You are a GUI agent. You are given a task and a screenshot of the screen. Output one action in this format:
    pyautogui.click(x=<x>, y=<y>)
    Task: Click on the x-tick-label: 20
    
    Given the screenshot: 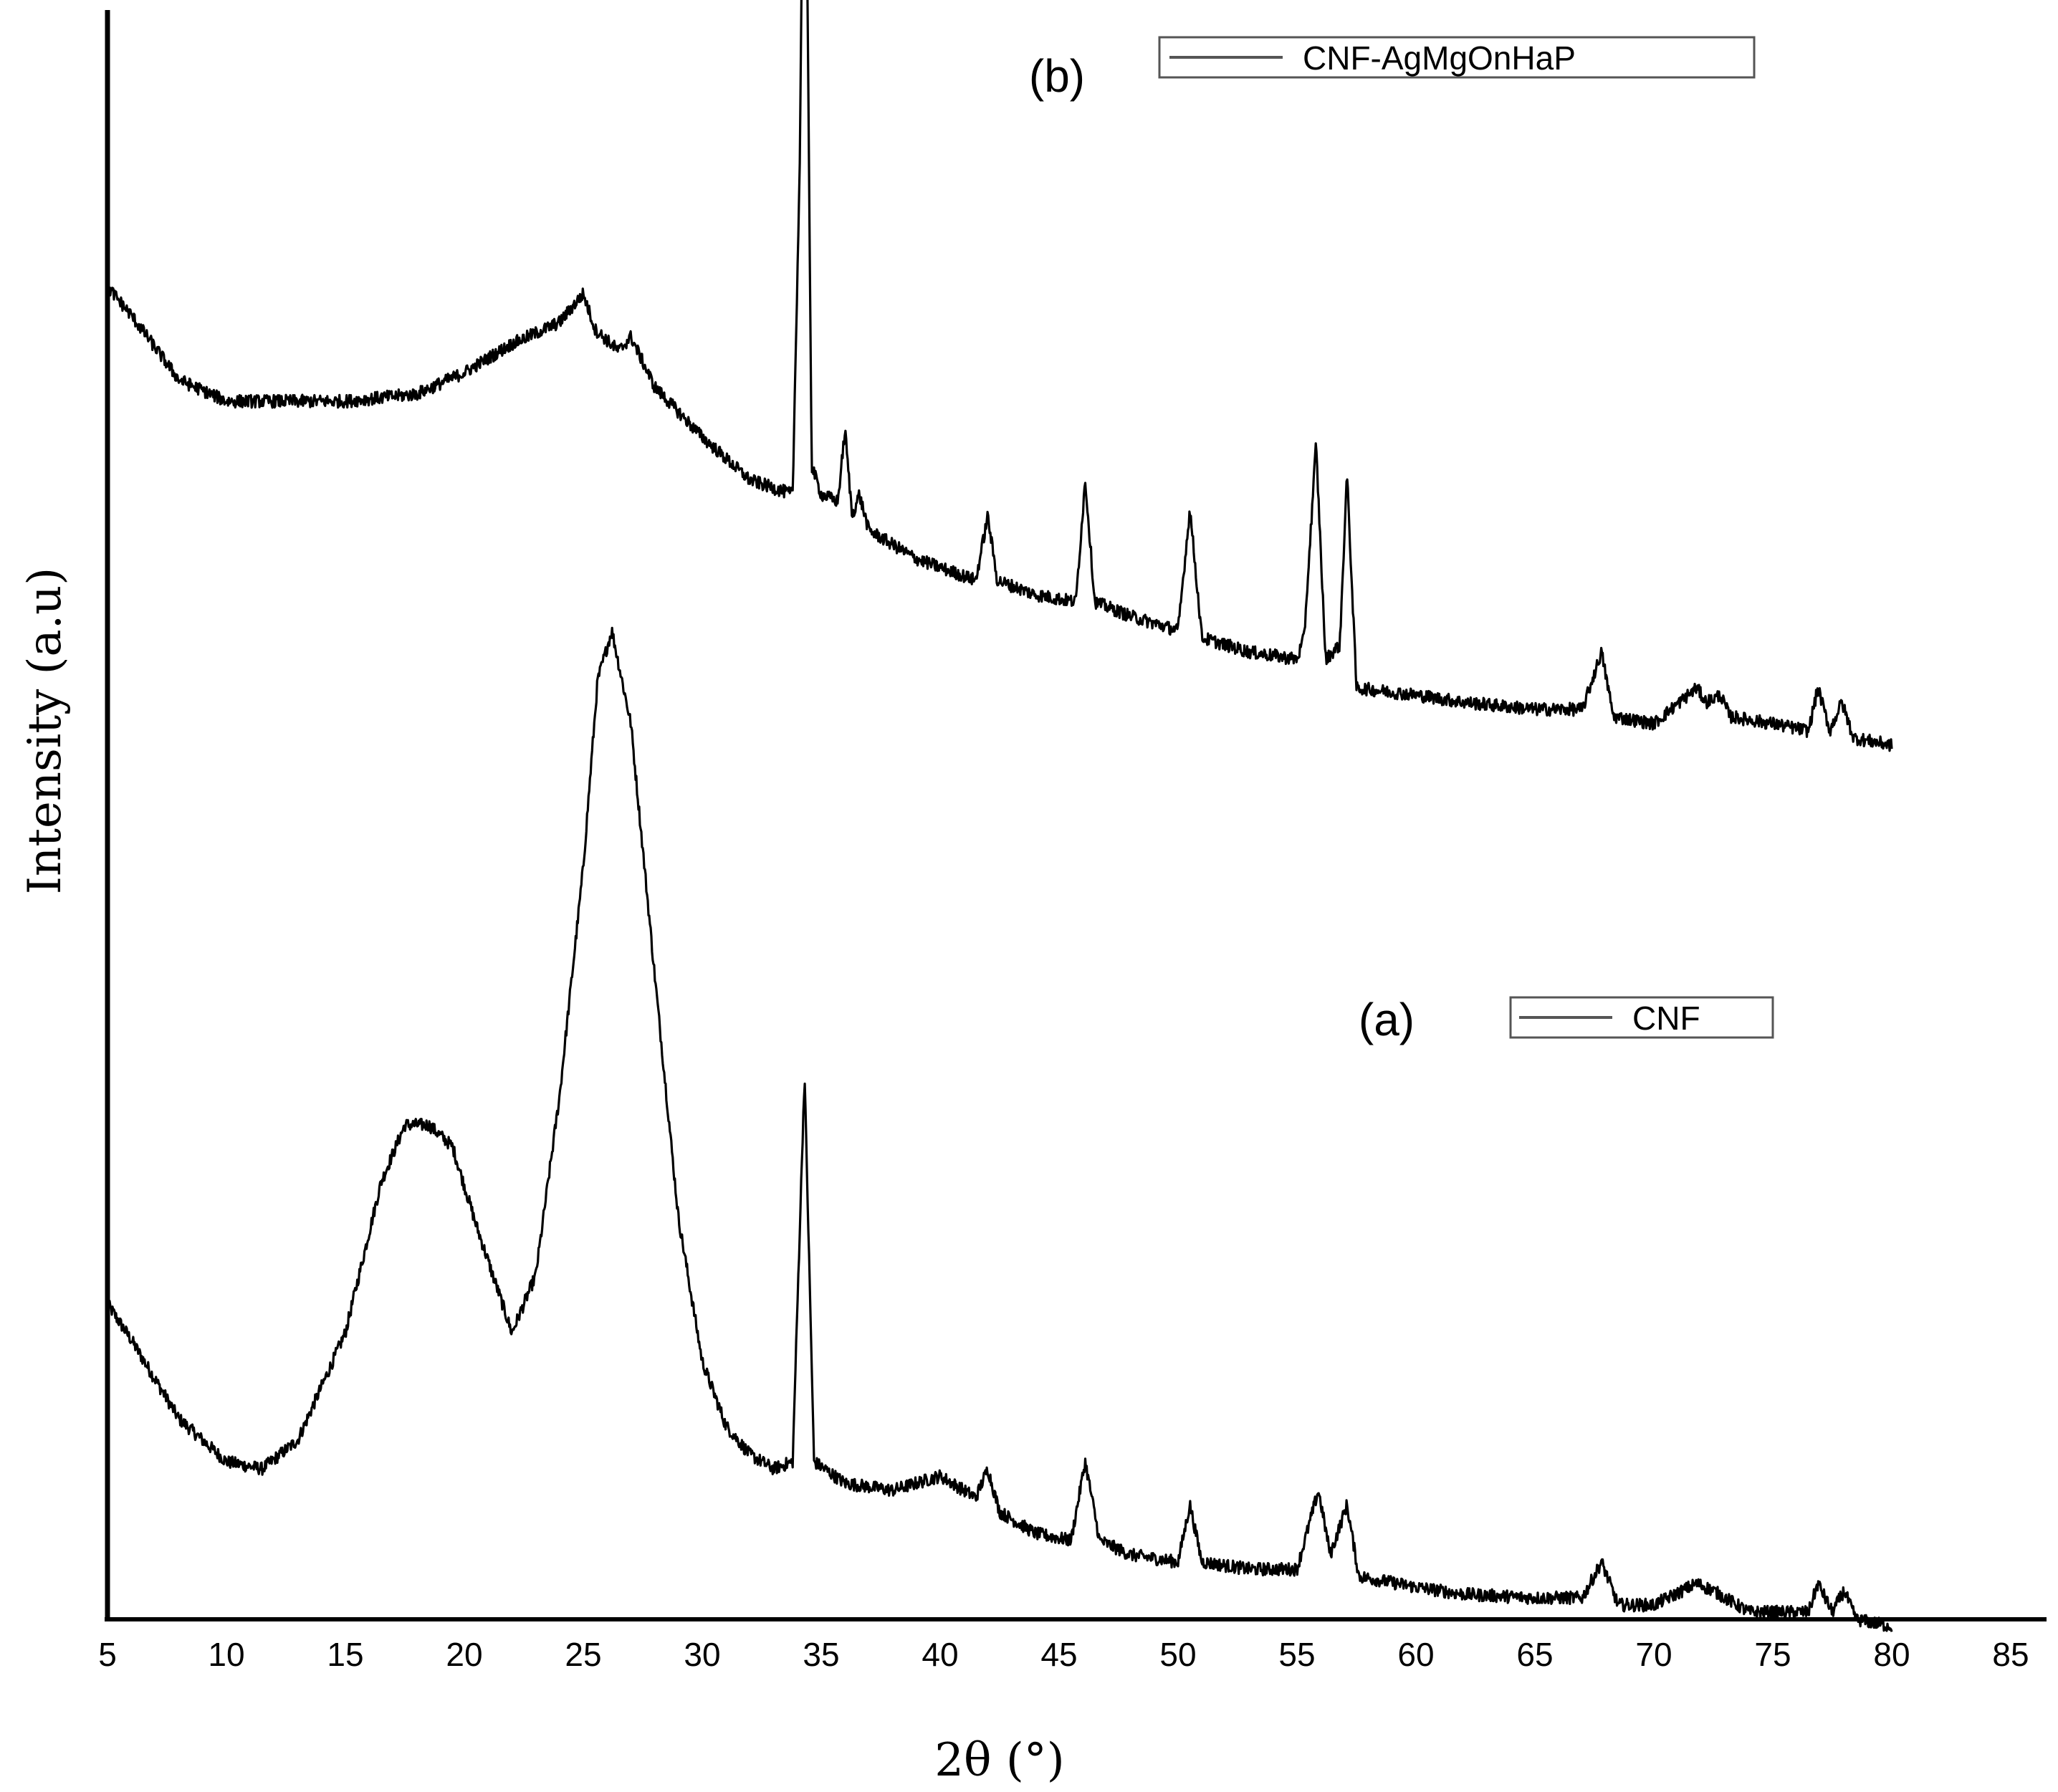 What is the action you would take?
    pyautogui.click(x=464, y=1654)
    